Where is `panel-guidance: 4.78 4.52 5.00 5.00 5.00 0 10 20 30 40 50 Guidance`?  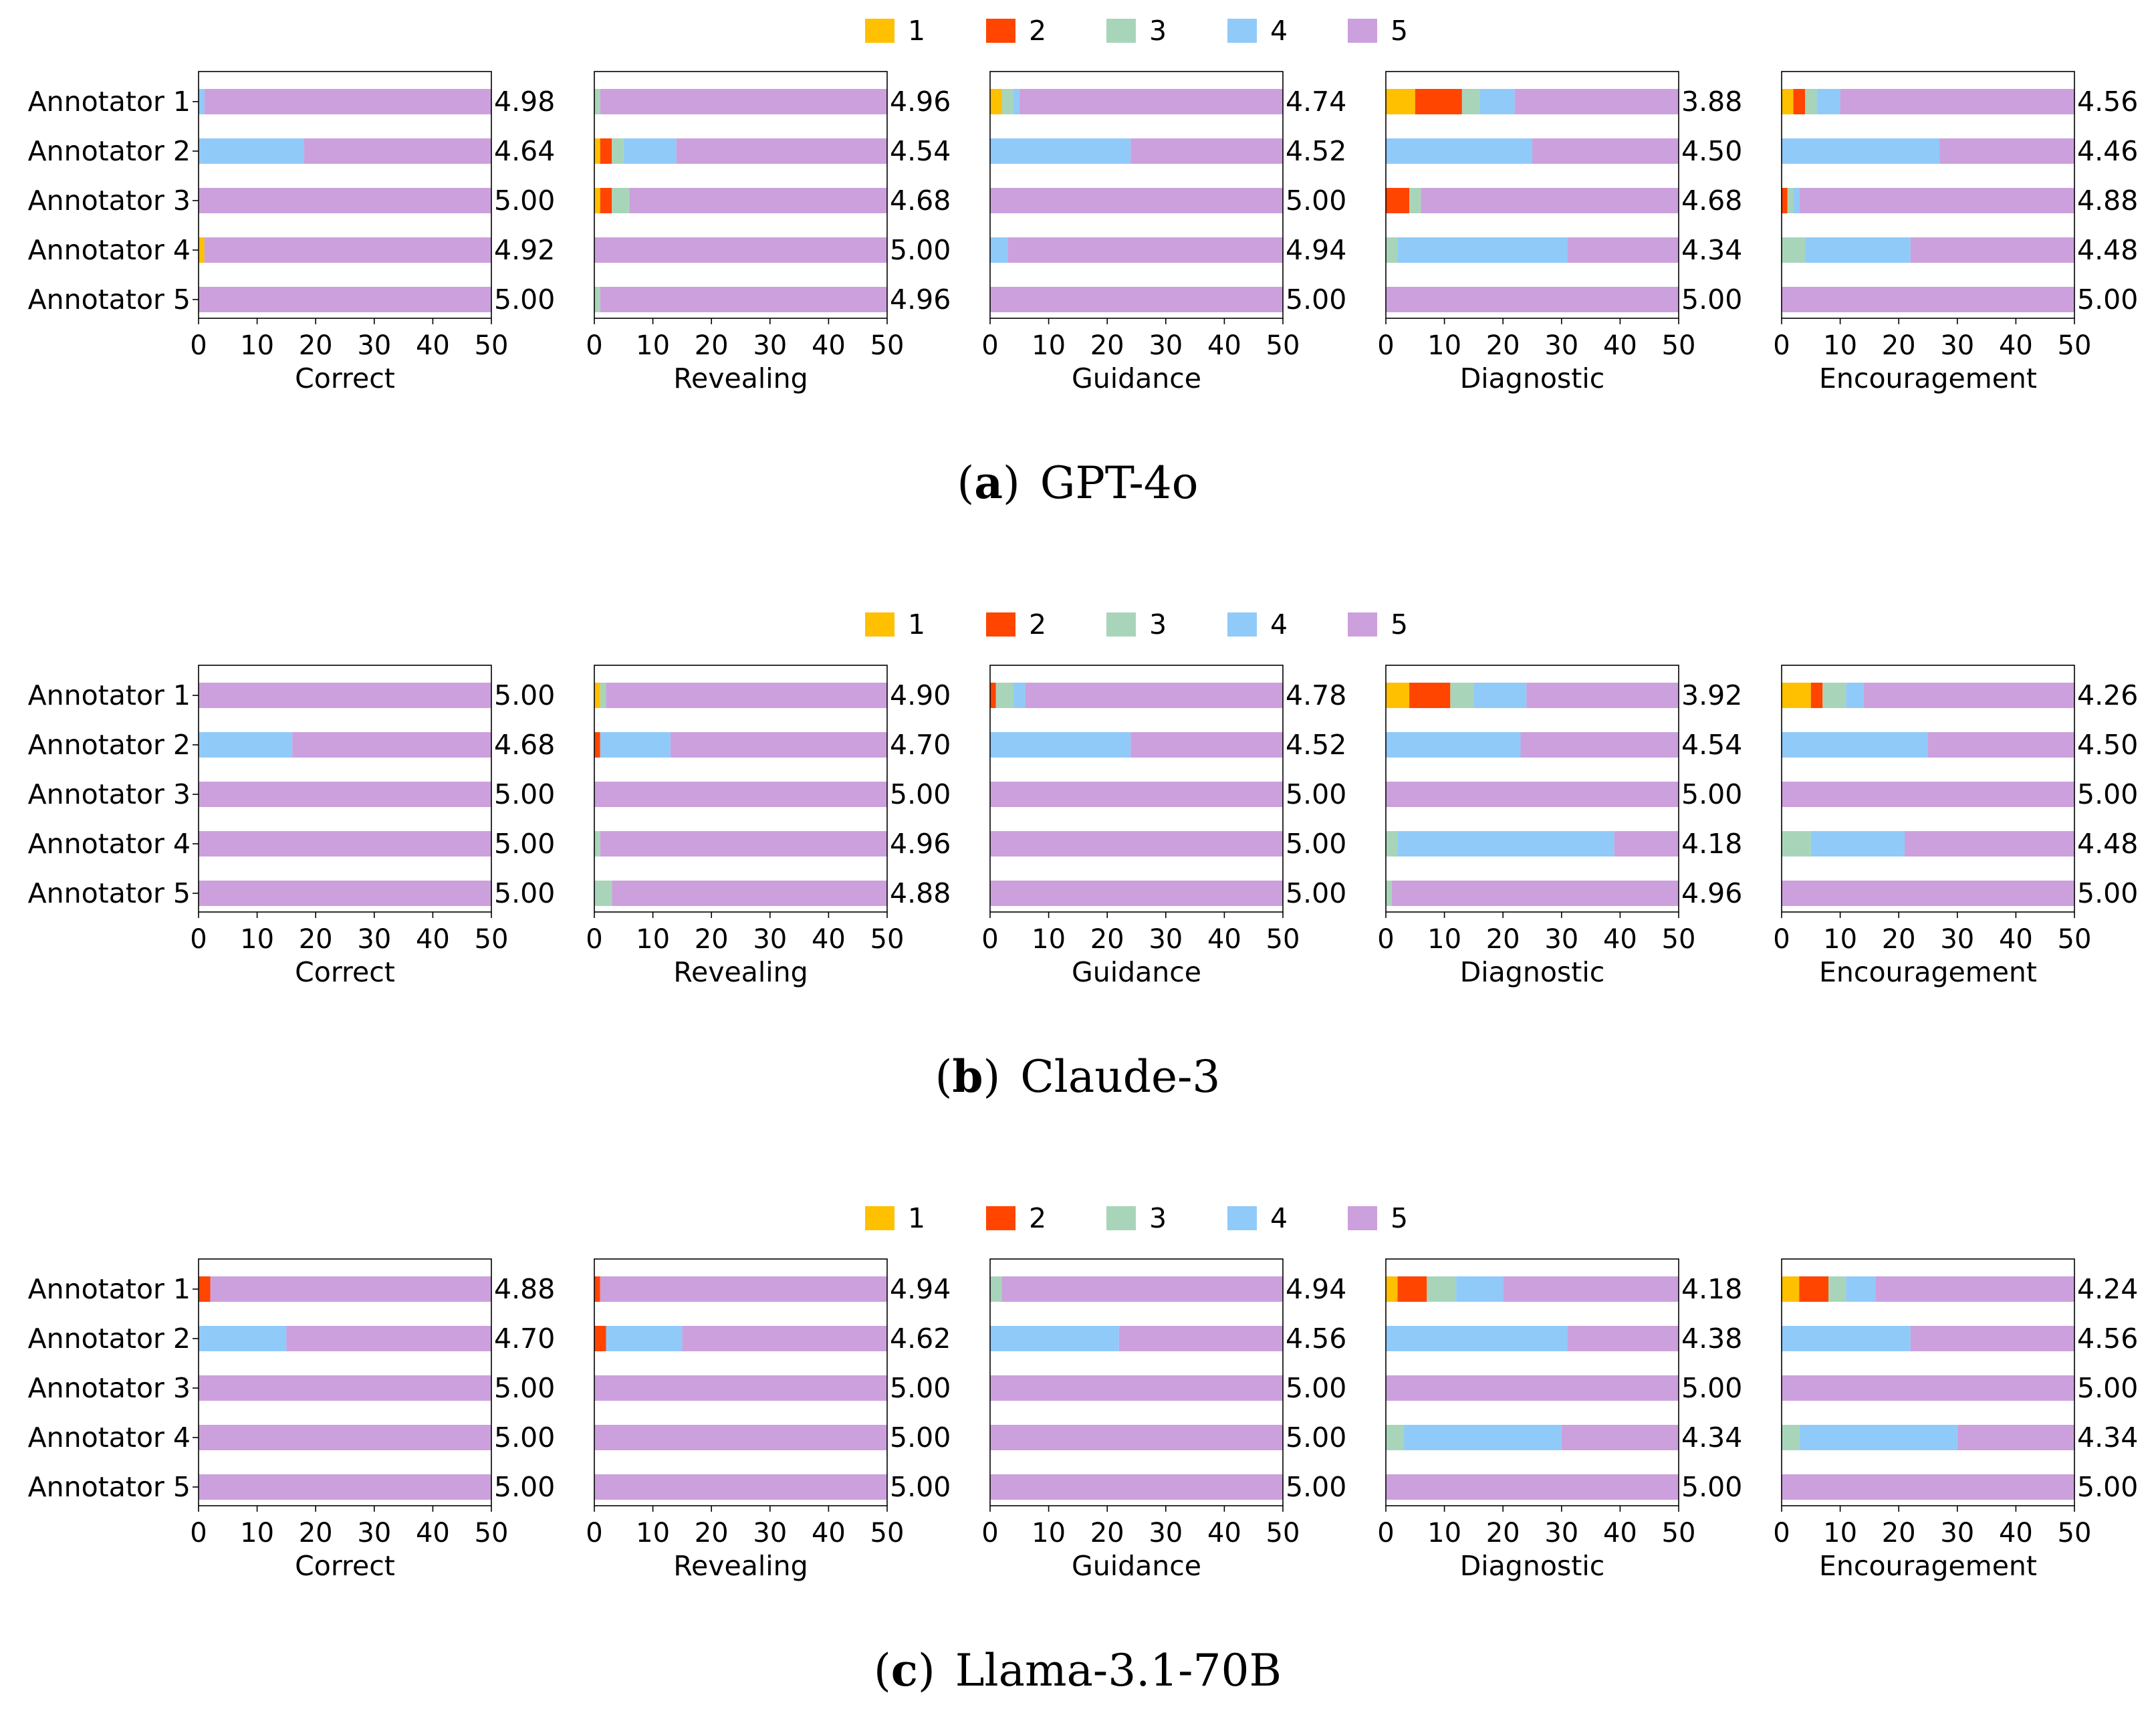
panel-guidance: 4.78 4.52 5.00 5.00 5.00 0 10 20 30 40 50 Guidance is located at coordinates (1163, 826).